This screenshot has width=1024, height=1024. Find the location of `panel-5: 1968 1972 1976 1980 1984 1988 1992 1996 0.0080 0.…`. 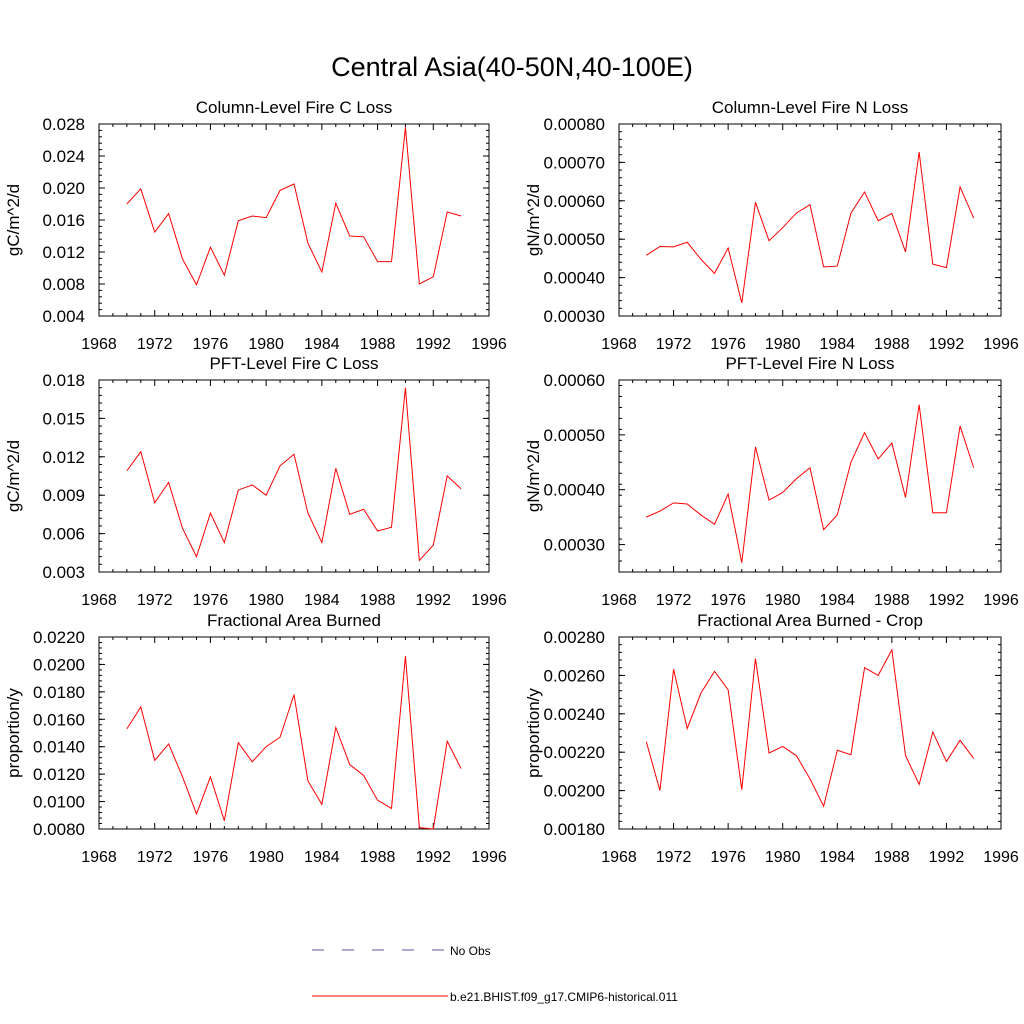

panel-5: 1968 1972 1976 1980 1984 1988 1992 1996 0.0080 0.… is located at coordinates (255, 738).